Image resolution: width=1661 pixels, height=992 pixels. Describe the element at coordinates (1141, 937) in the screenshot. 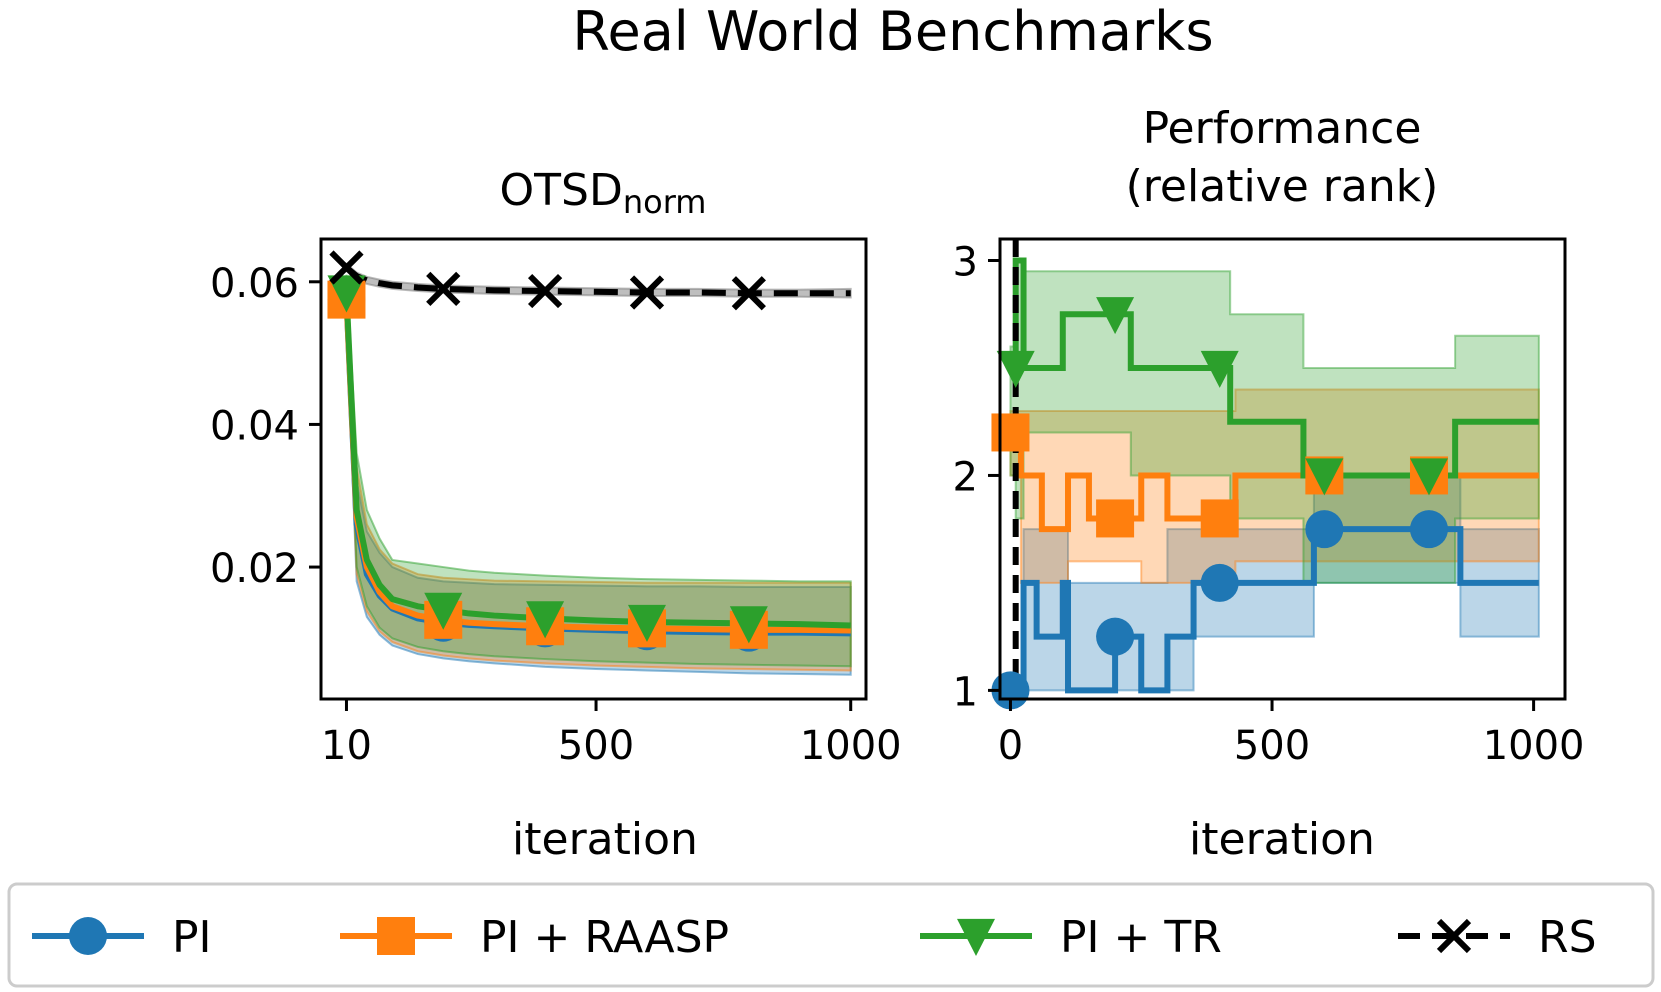

I see `legend-label: PI + TR` at that location.